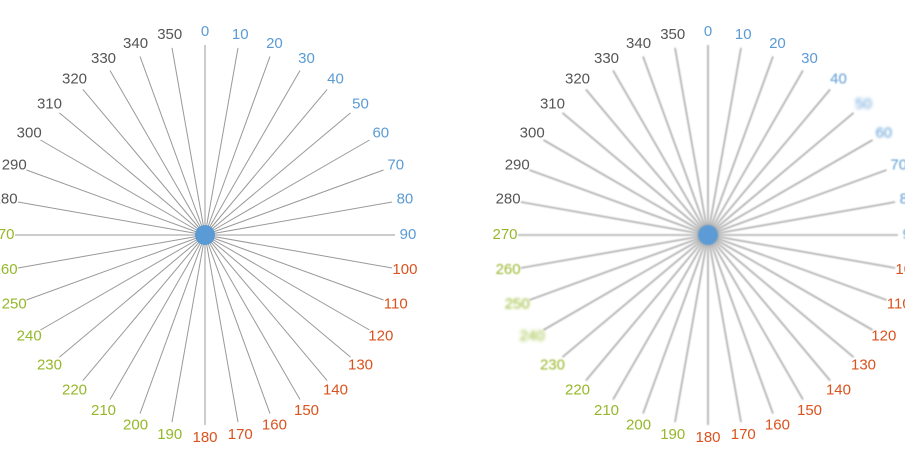  What do you see at coordinates (896, 303) in the screenshot?
I see `angle-label: 110` at bounding box center [896, 303].